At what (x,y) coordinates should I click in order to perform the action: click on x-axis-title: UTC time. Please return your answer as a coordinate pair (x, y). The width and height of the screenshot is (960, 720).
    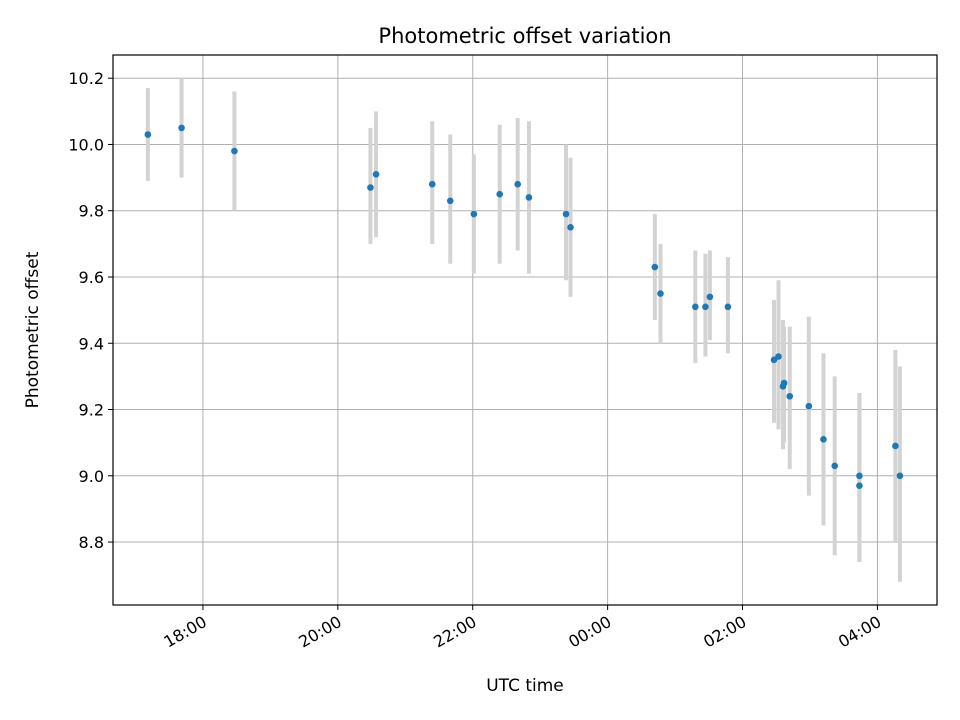
    Looking at the image, I should click on (525, 686).